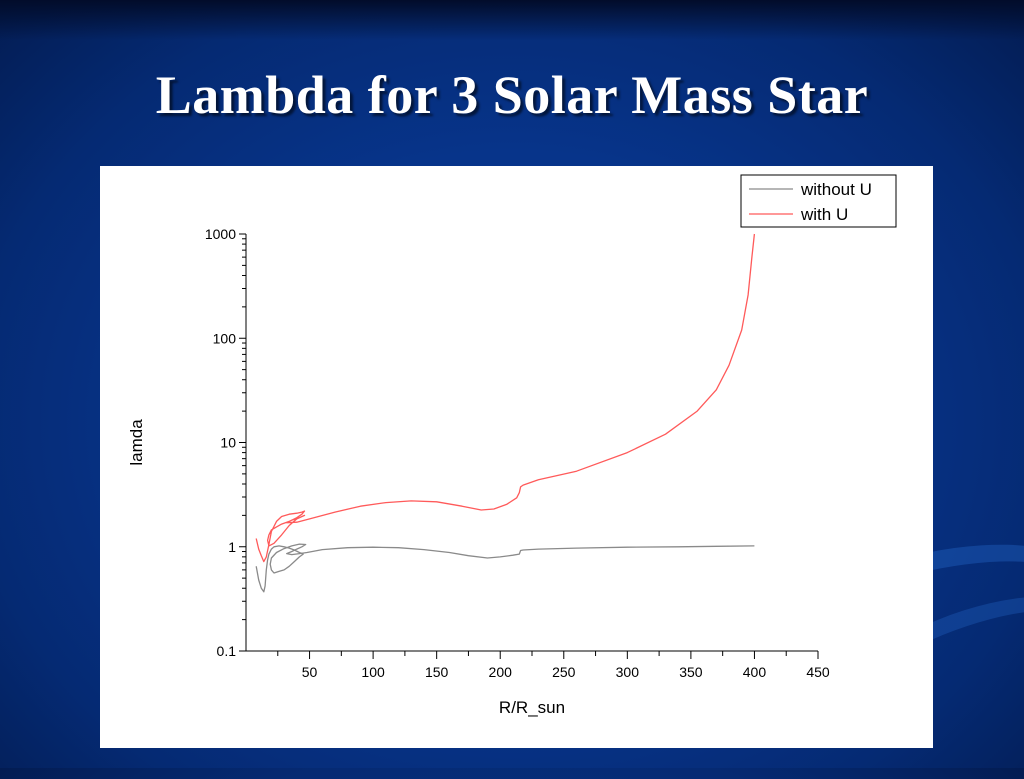 This screenshot has height=779, width=1024. I want to click on chart-legend: without U with U, so click(818, 201).